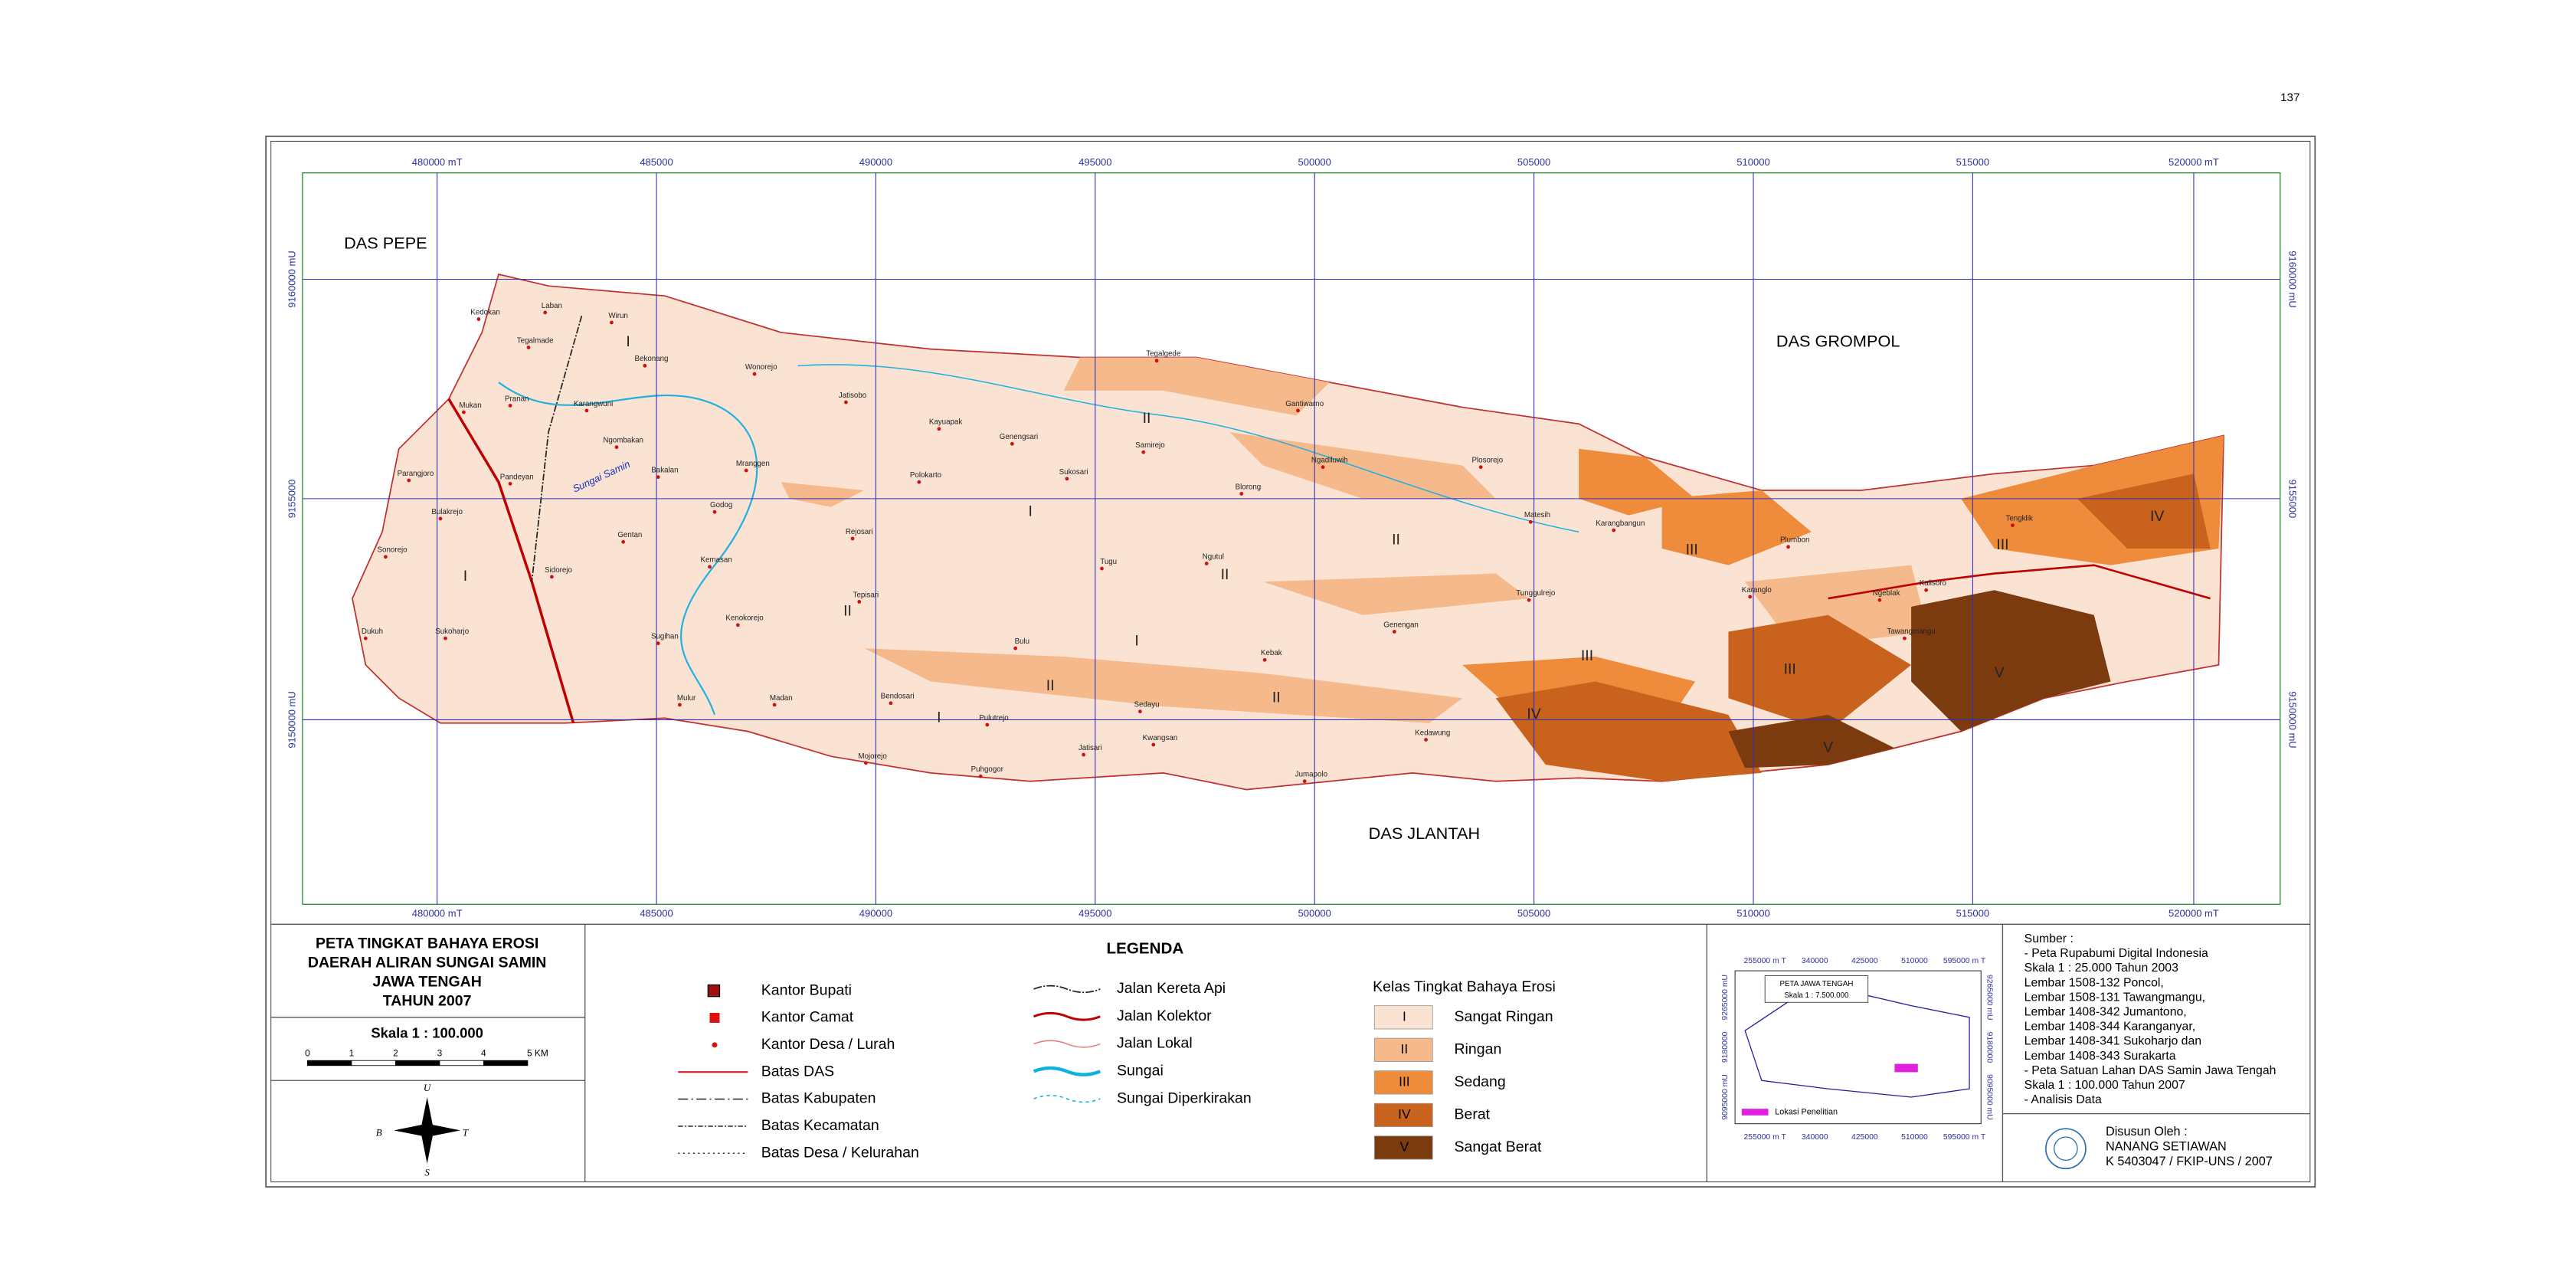  What do you see at coordinates (1022, 642) in the screenshot?
I see `village-label: Bulu` at bounding box center [1022, 642].